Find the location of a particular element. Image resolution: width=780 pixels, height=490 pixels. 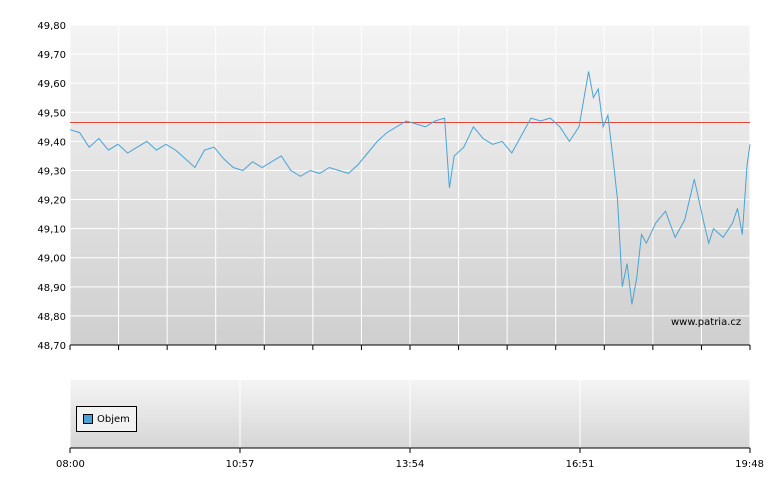

x-tick-label: 13:54 is located at coordinates (410, 464).